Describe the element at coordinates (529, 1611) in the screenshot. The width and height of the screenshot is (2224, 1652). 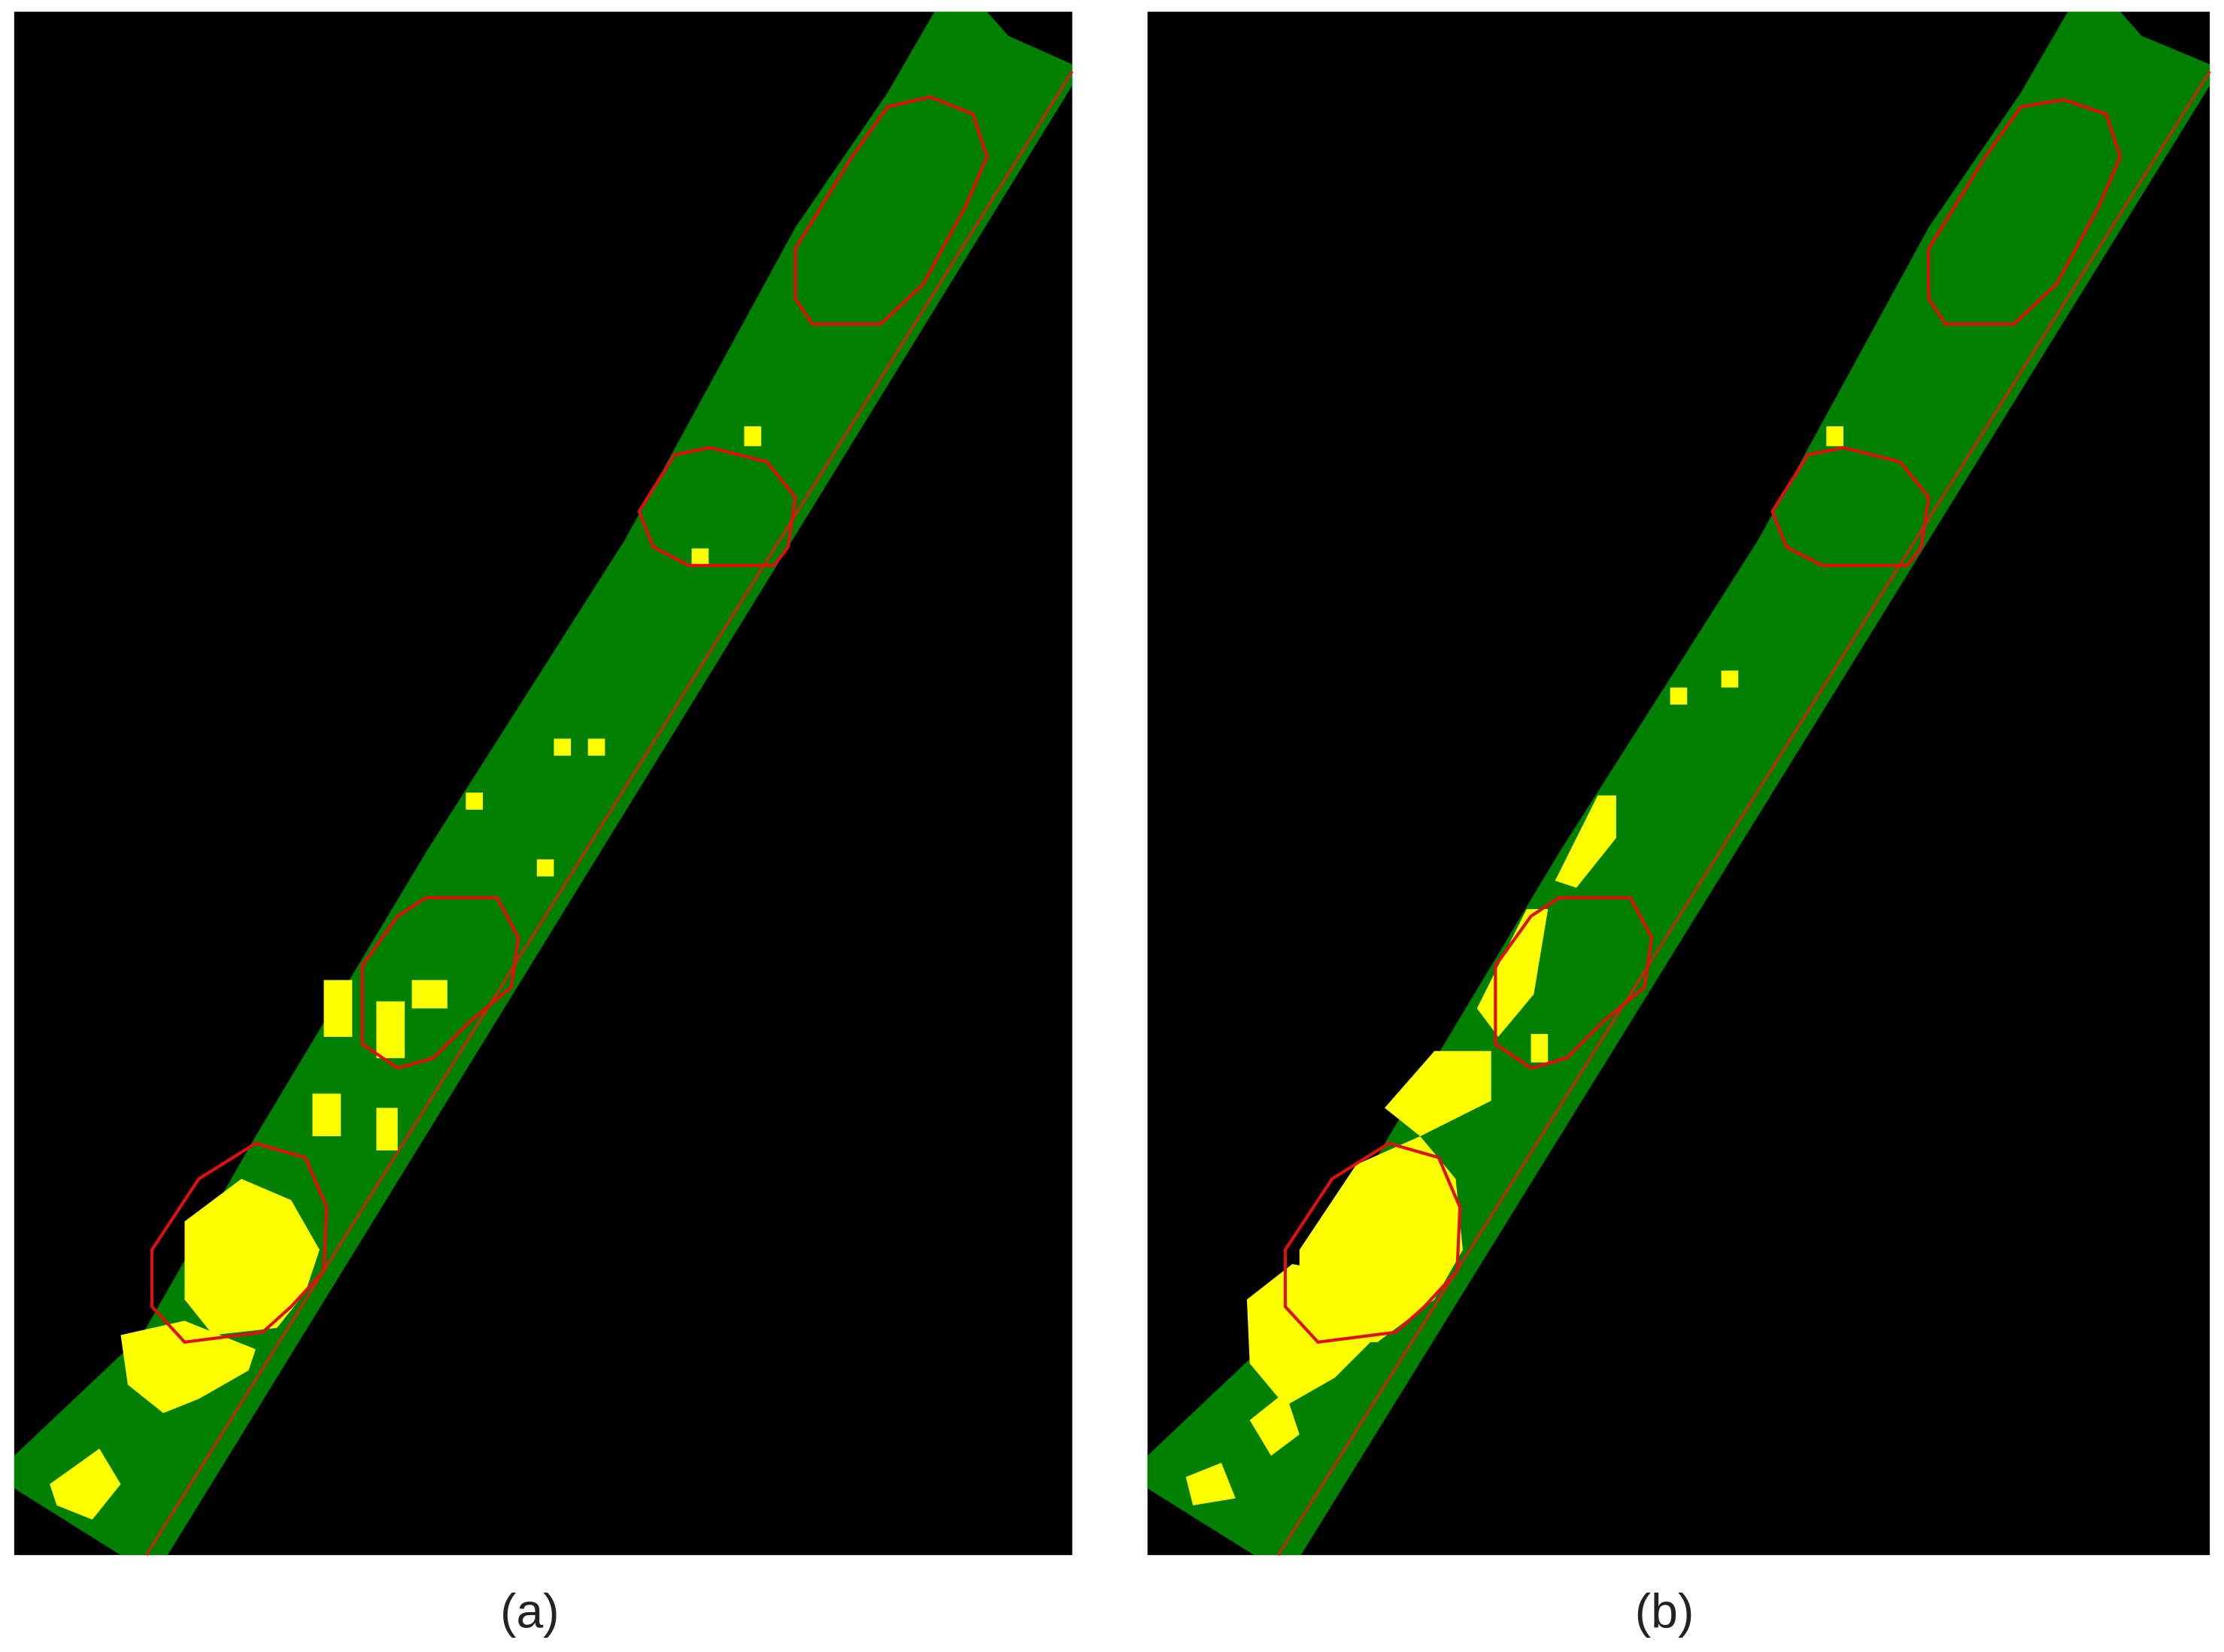
I see `panel-label: (a)` at that location.